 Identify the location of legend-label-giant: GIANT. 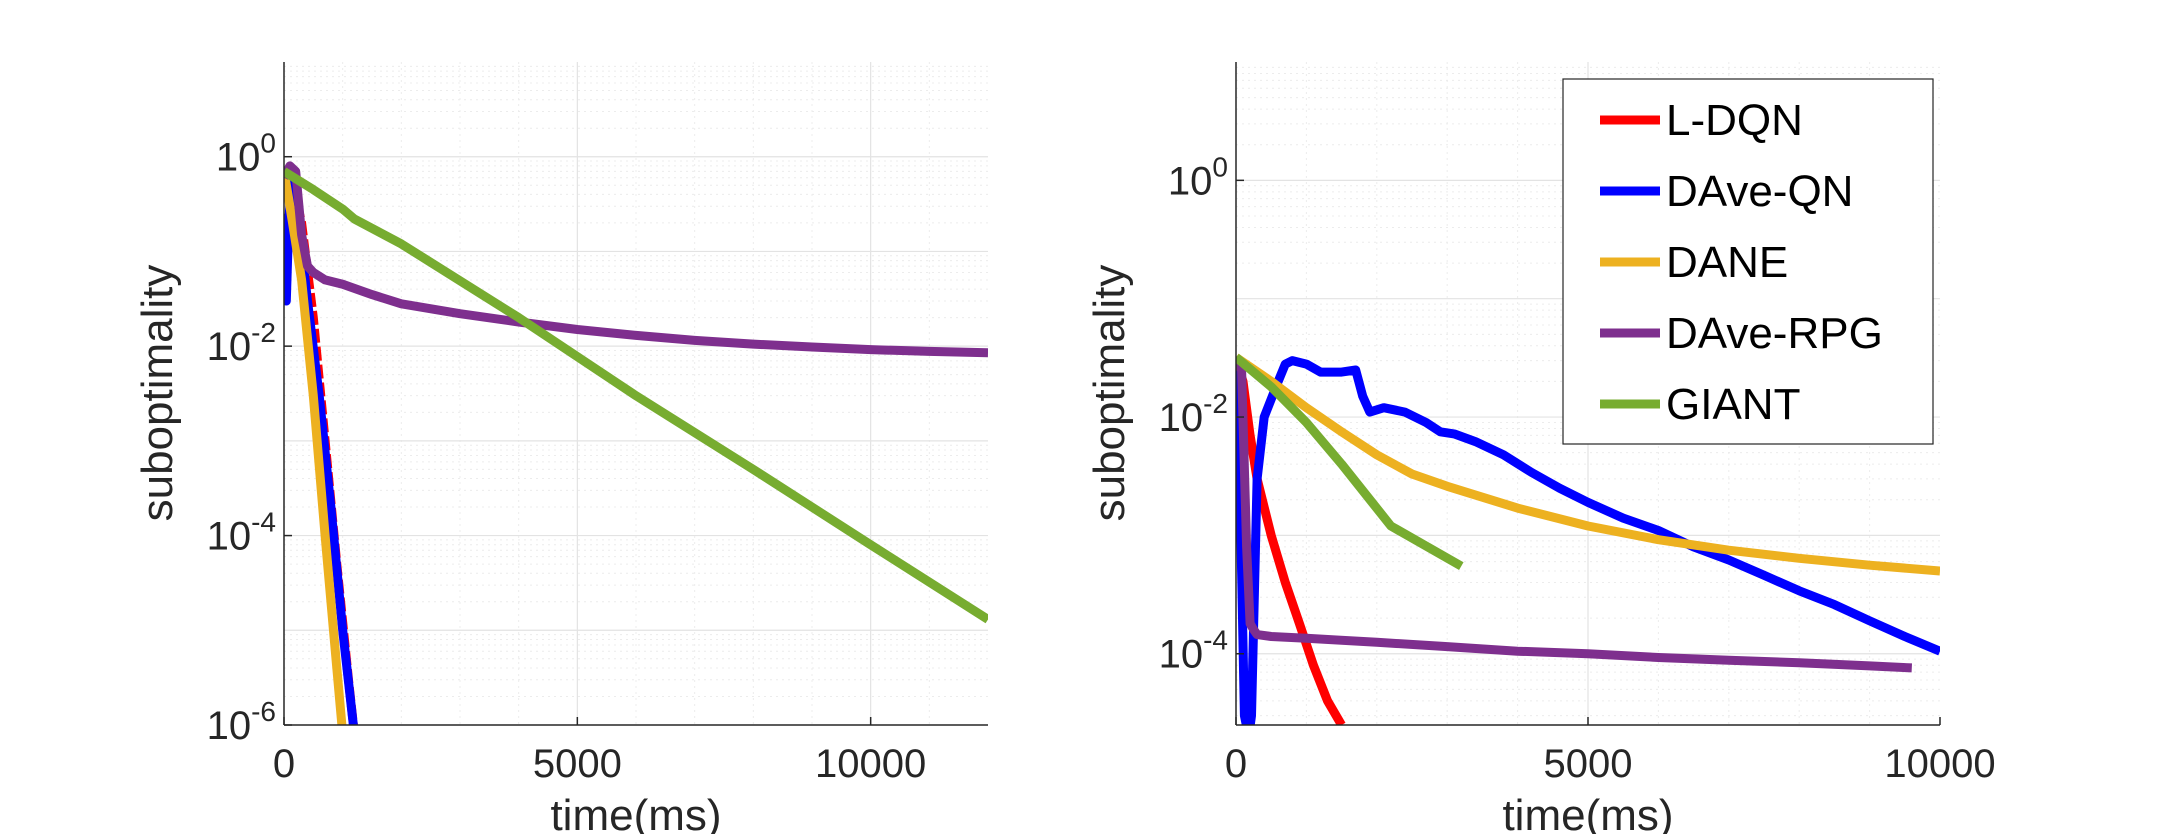
(1733, 404).